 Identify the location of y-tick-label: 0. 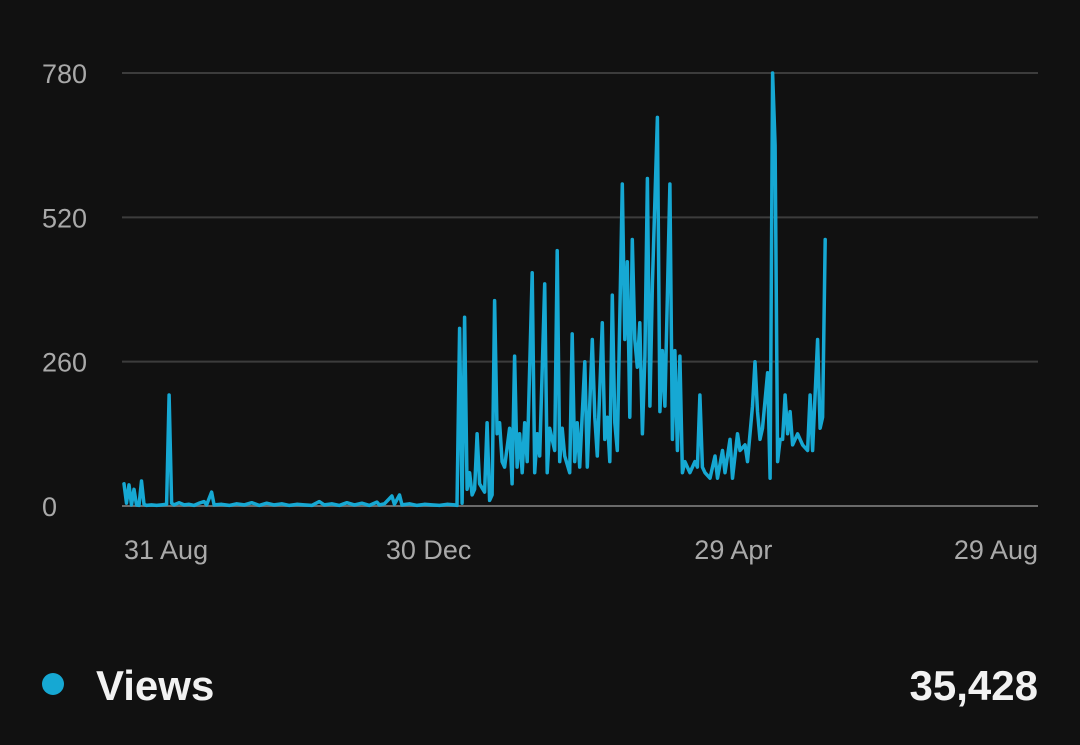
(49, 507).